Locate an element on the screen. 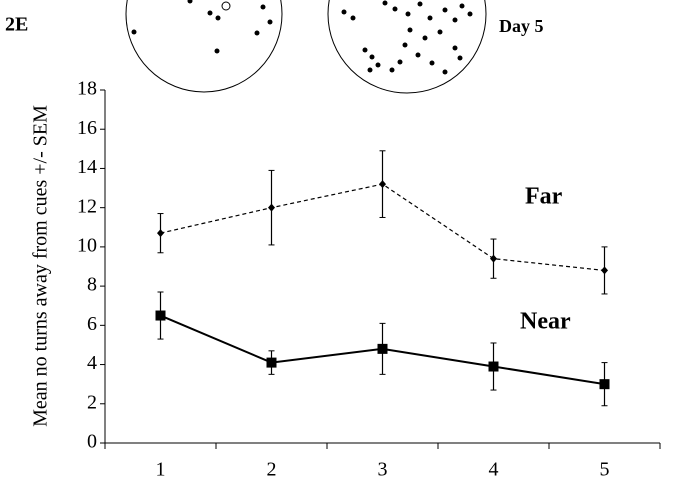 The height and width of the screenshot is (490, 677). y-tick-label: 2 is located at coordinates (92, 402).